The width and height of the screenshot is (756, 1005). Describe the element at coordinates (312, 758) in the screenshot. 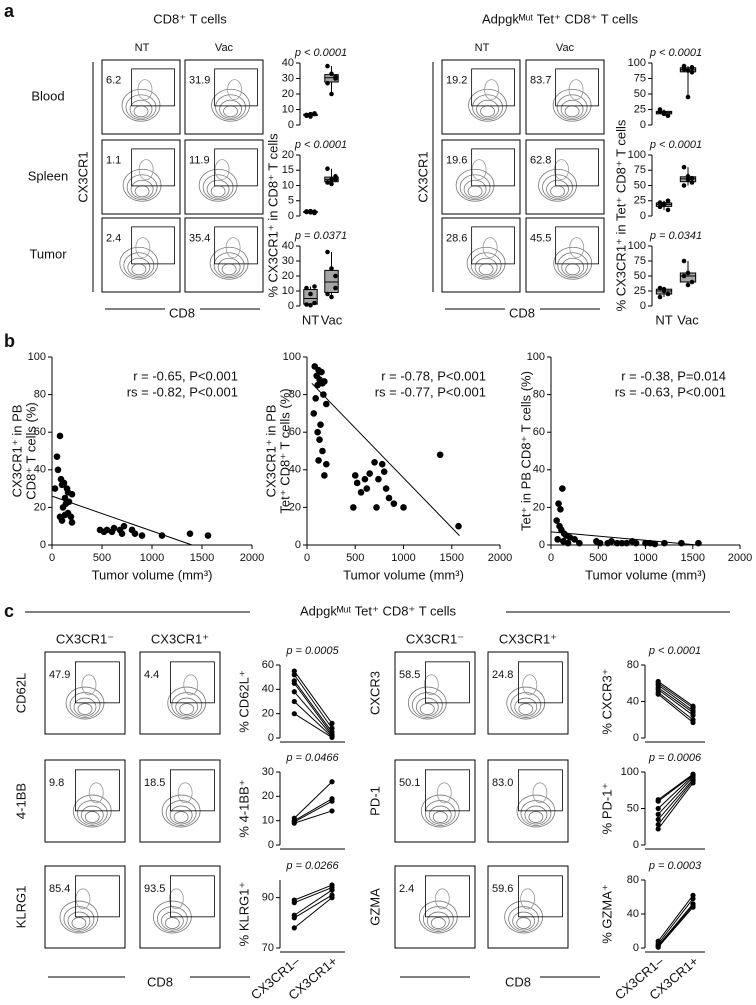

I see `p-value: p = 0.0466` at that location.